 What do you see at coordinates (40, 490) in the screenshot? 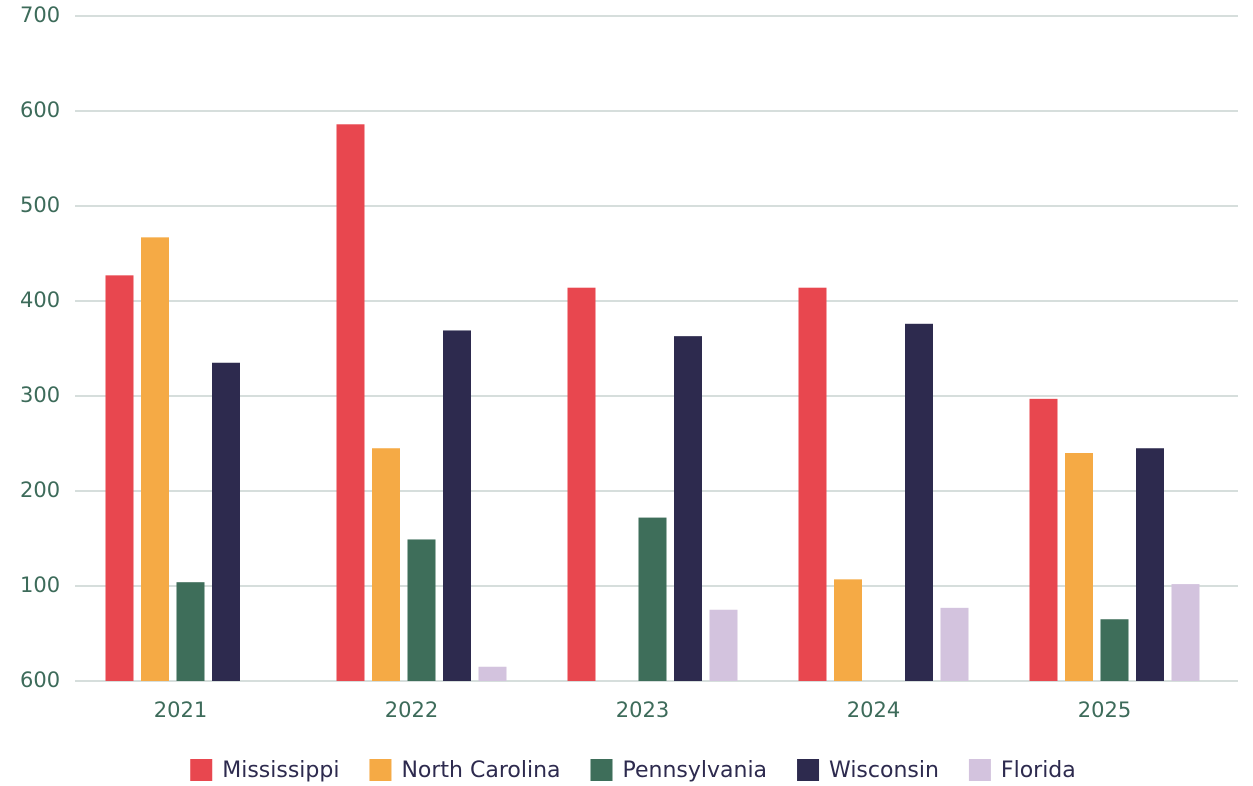
I see `y-tick-label: 200` at bounding box center [40, 490].